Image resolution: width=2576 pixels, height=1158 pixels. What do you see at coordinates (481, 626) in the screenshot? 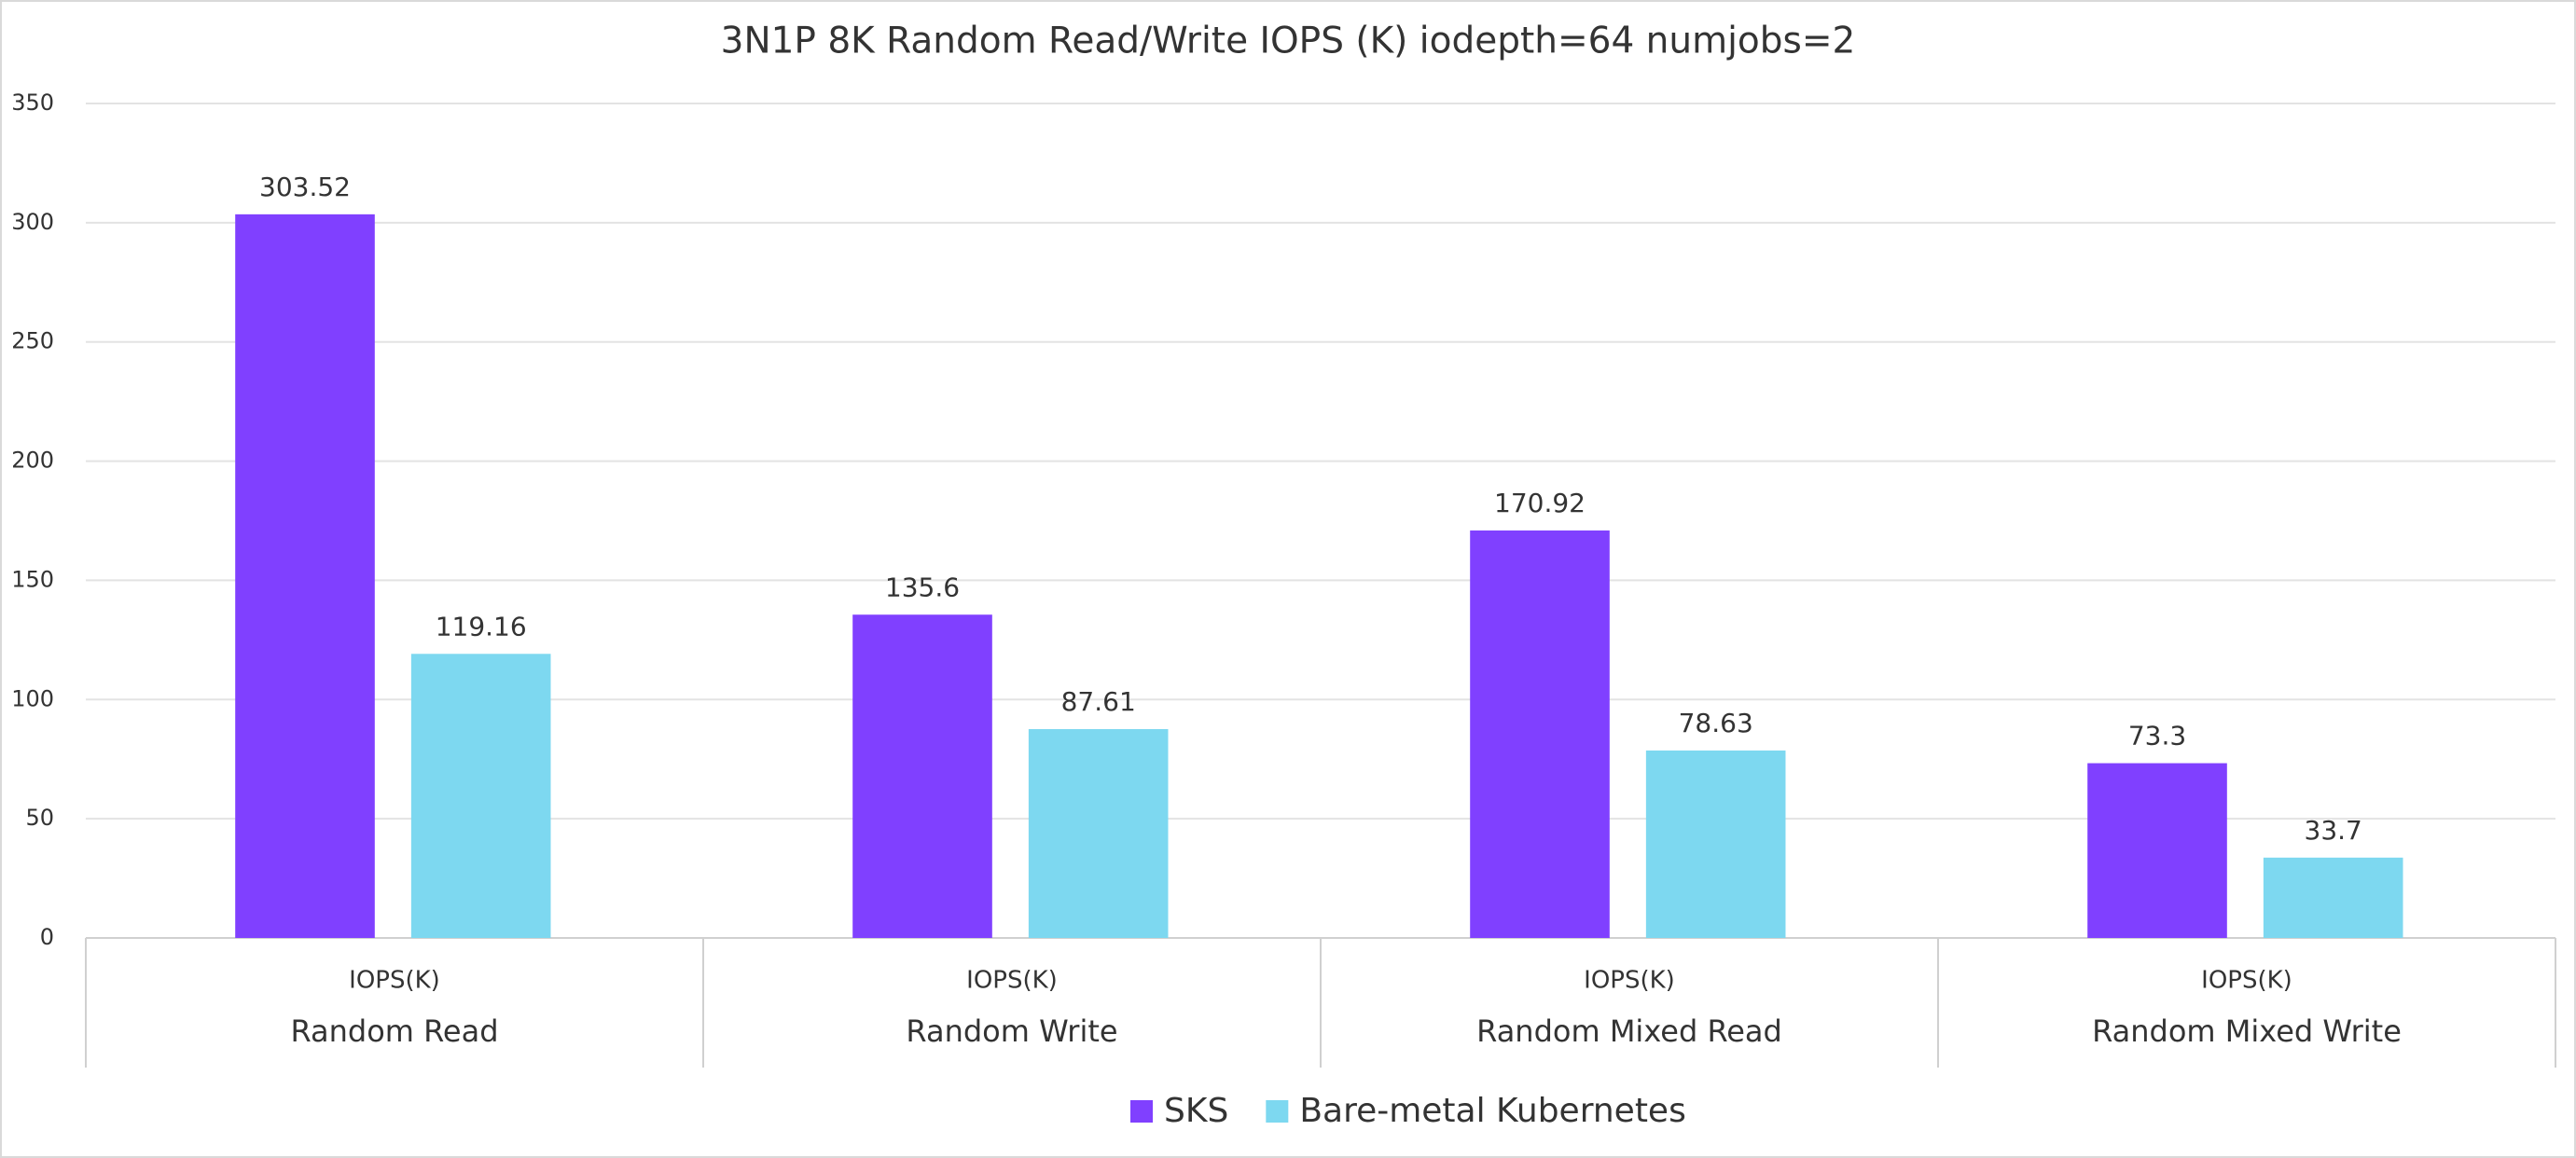
I see `data-label: 119.16` at bounding box center [481, 626].